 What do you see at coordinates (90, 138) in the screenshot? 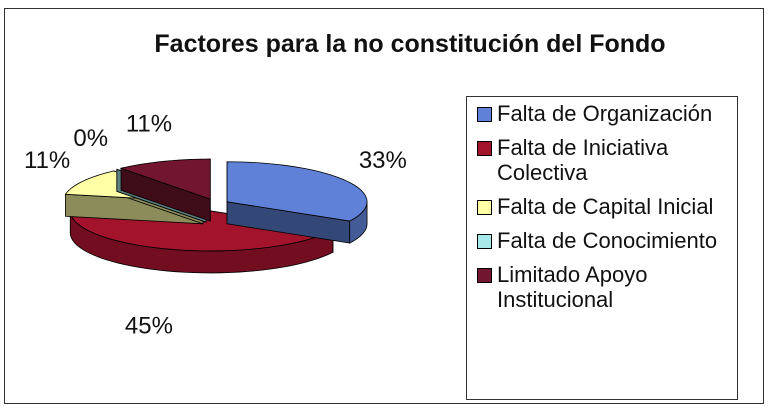
I see `data-label: 0%` at bounding box center [90, 138].